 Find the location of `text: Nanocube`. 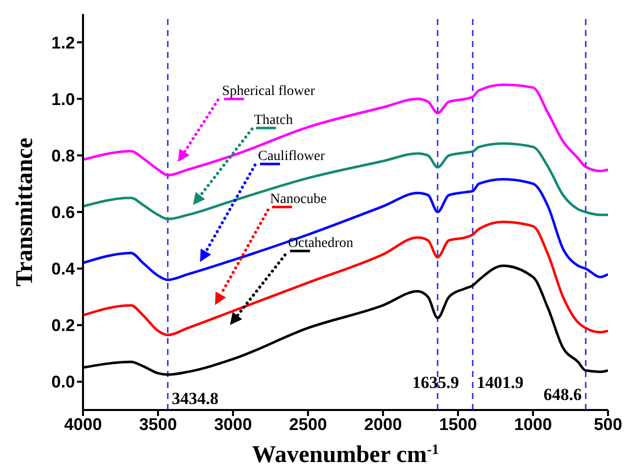

text: Nanocube is located at coordinates (298, 199).